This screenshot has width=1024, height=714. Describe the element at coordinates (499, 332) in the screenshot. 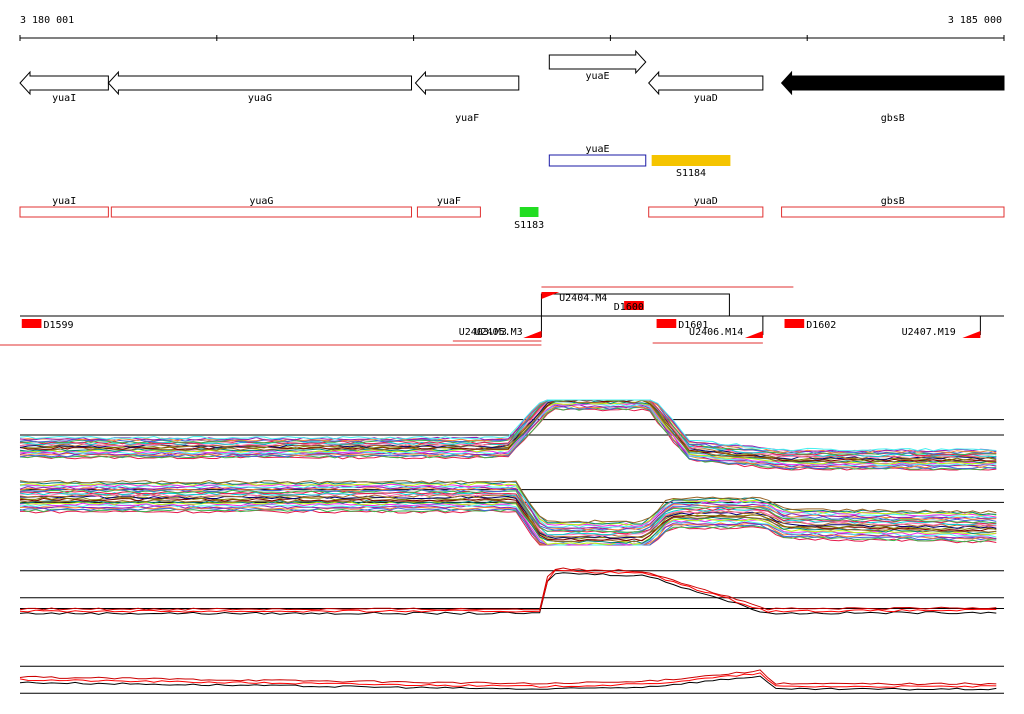

I see `transcript-label-U2405.M3: U2405.M3` at that location.